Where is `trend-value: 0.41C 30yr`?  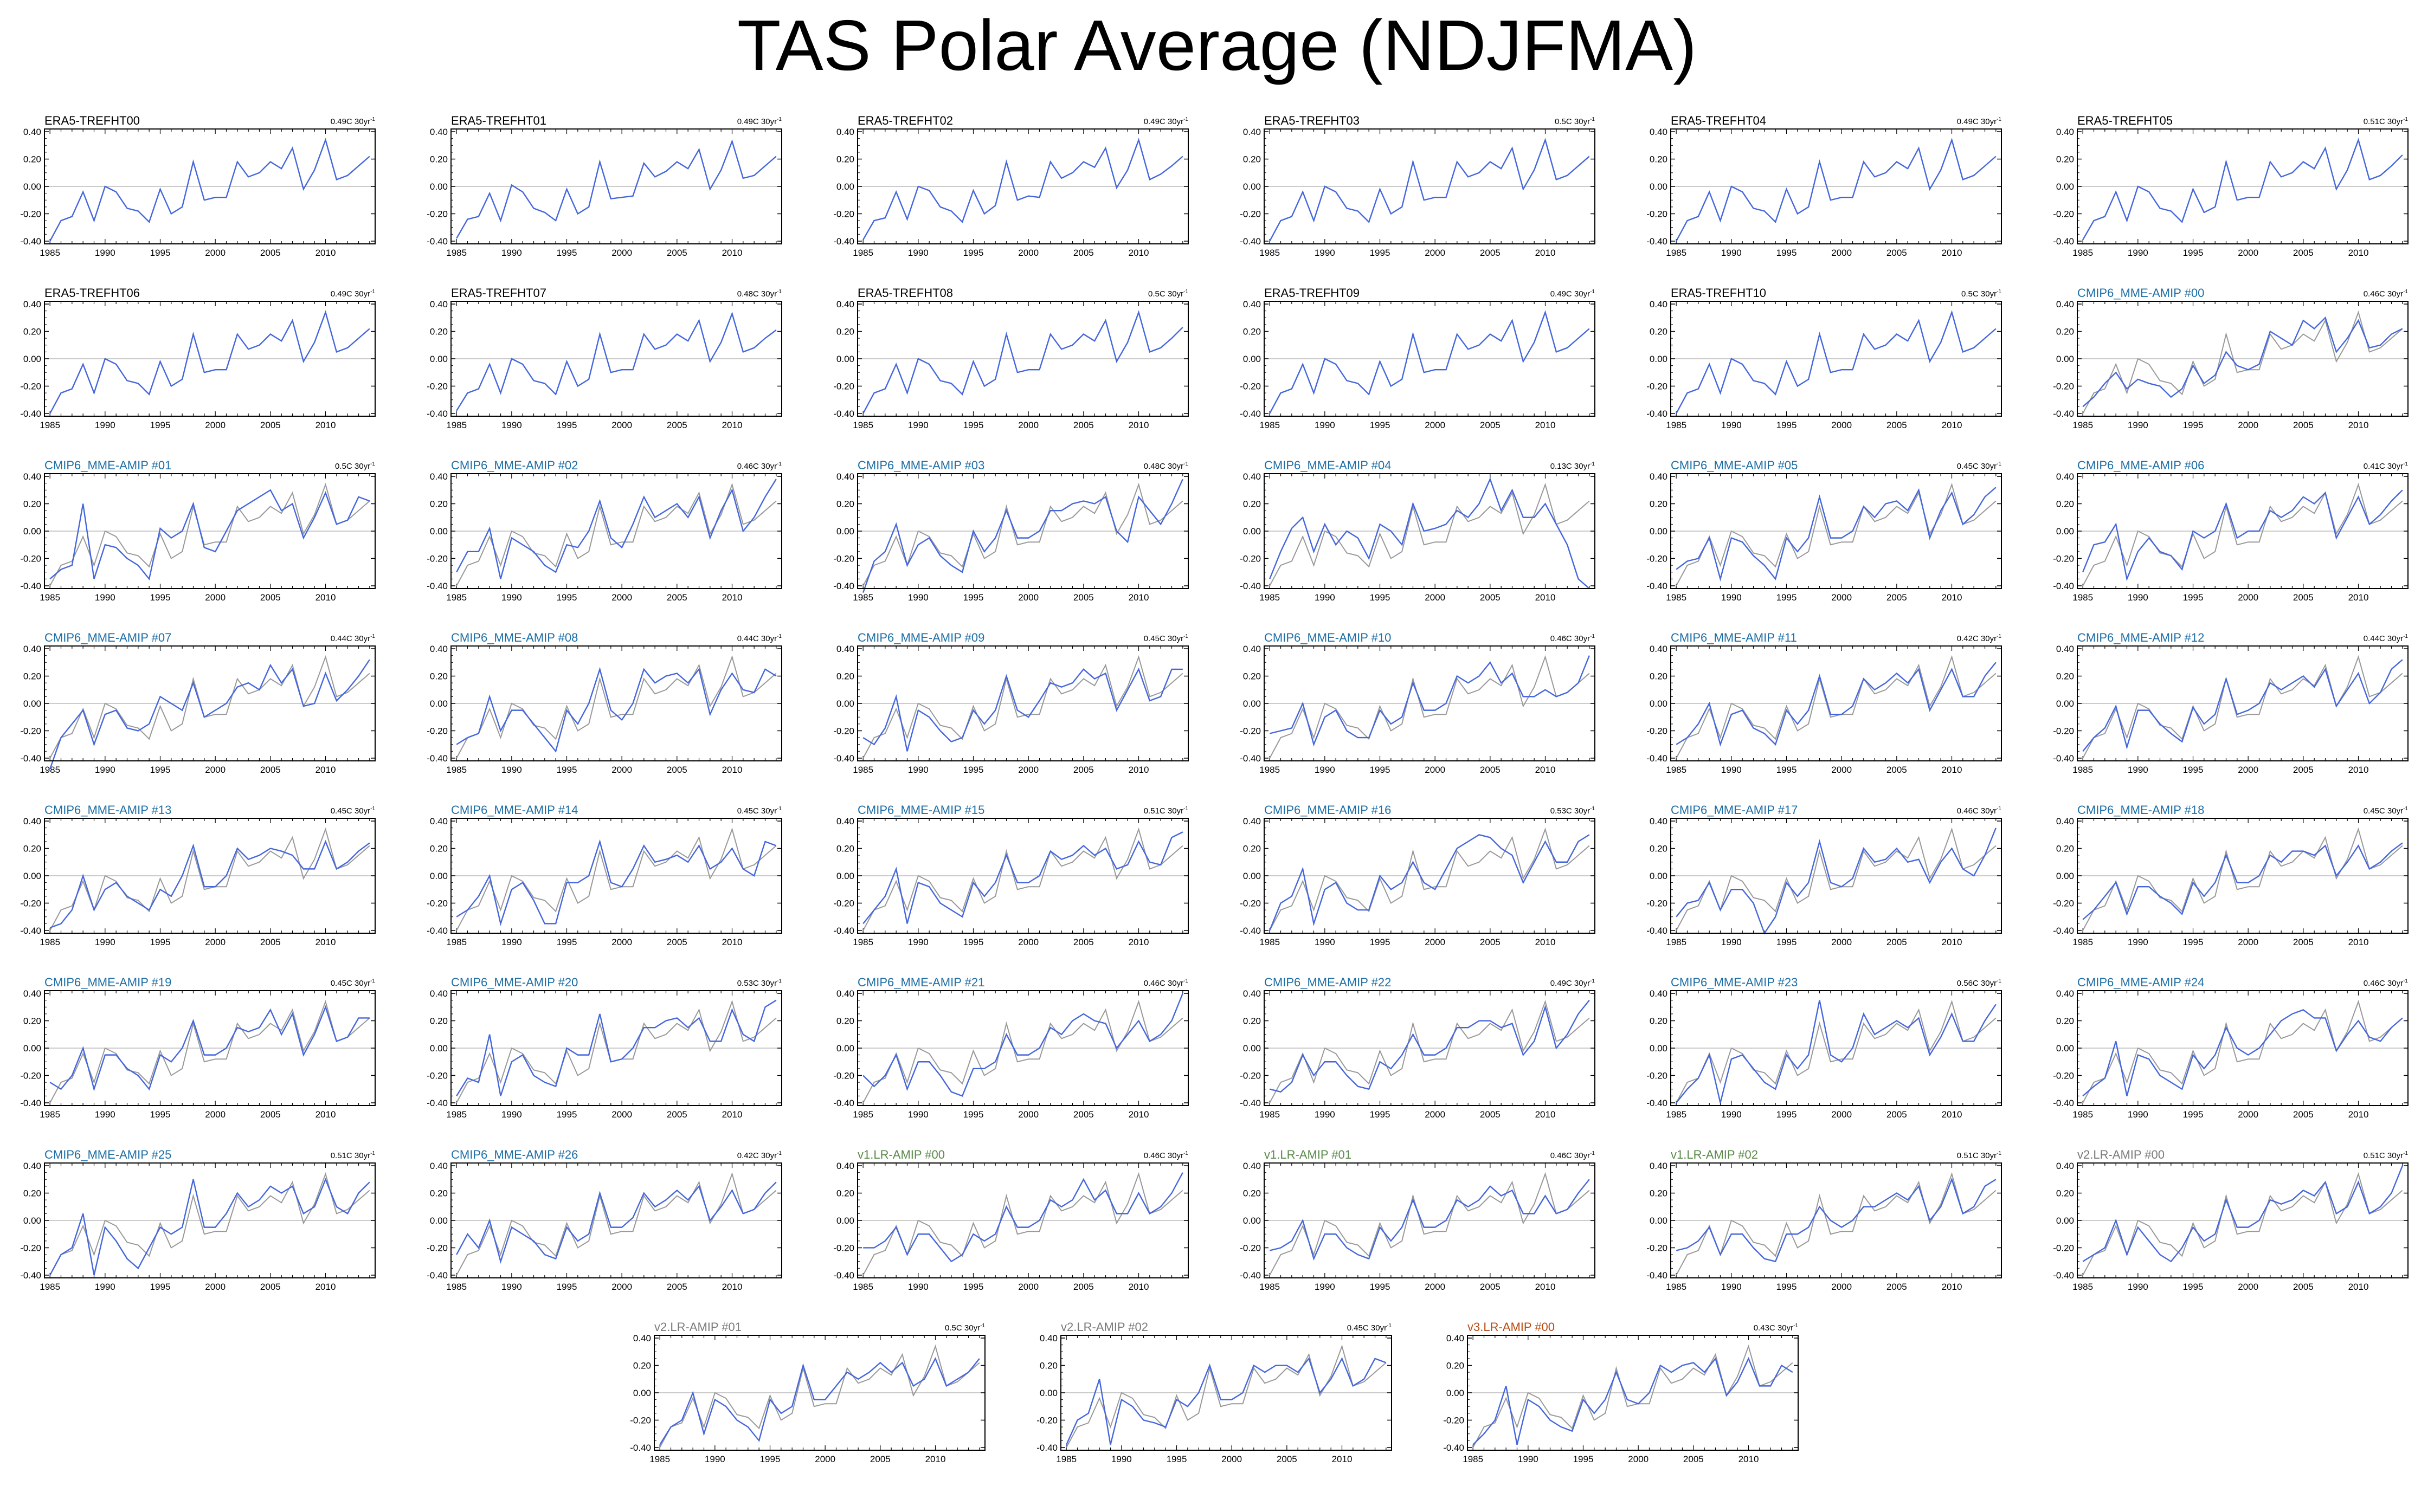
trend-value: 0.41C 30yr is located at coordinates (2383, 467).